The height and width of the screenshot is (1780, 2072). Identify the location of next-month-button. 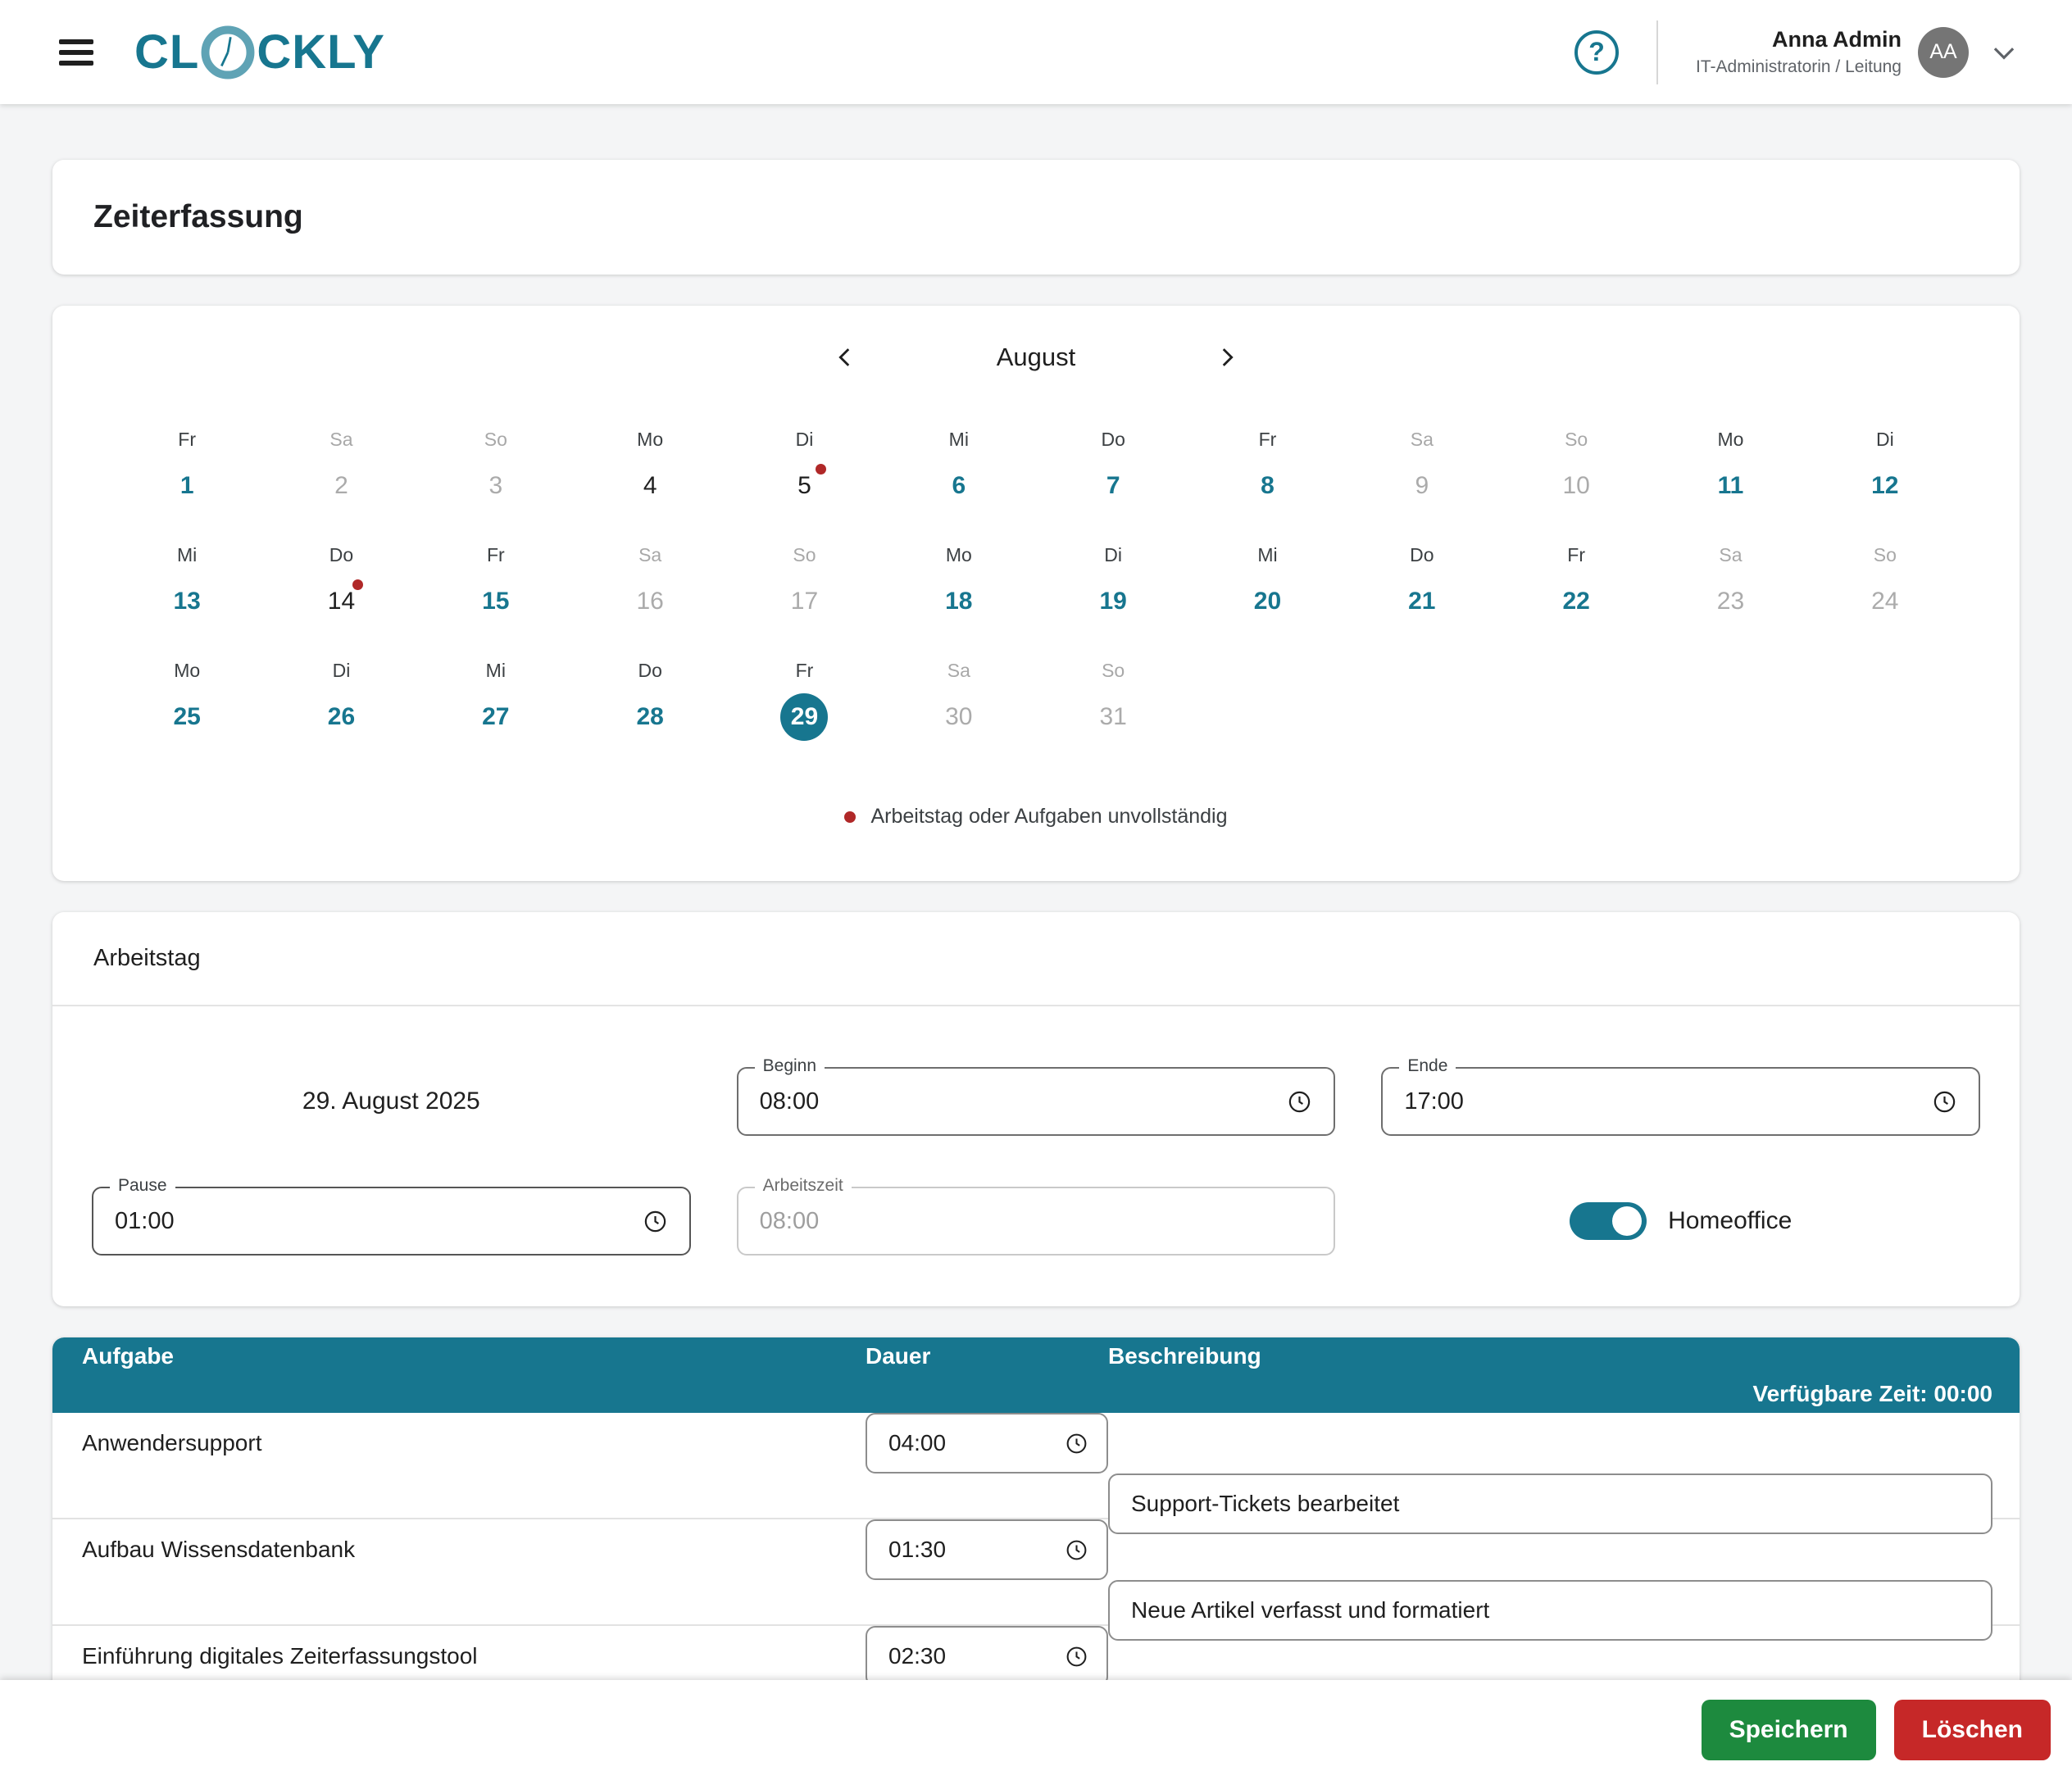
(1227, 357).